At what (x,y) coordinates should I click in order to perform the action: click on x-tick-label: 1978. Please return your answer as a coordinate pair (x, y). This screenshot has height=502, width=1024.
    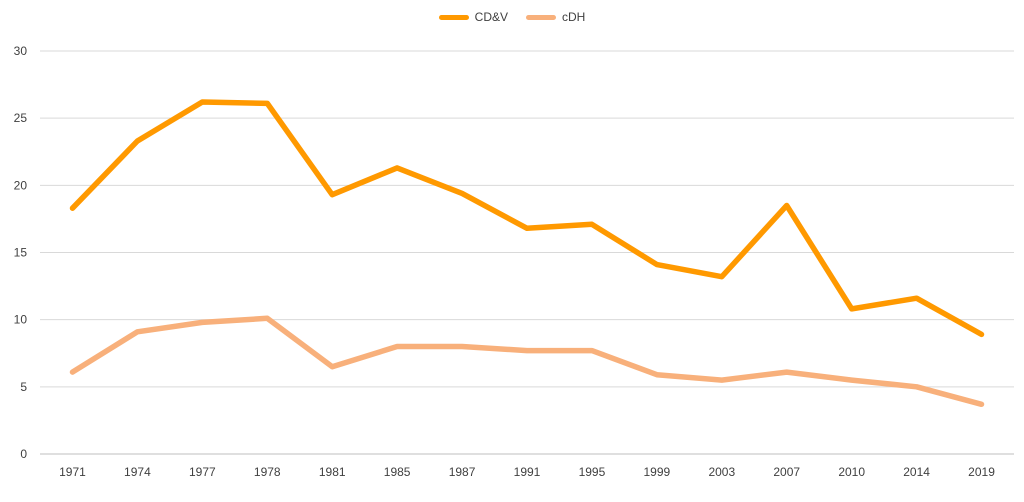
    Looking at the image, I should click on (267, 472).